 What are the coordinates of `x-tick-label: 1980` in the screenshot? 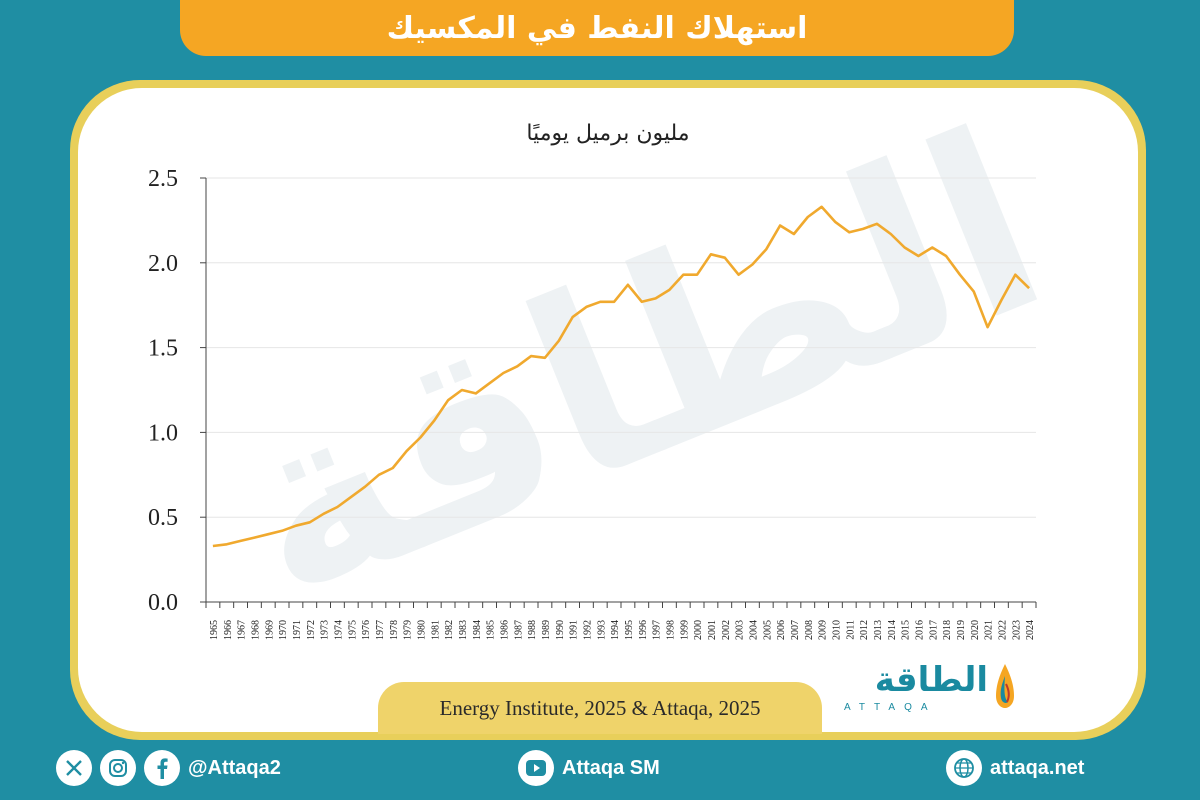 It's located at (421, 630).